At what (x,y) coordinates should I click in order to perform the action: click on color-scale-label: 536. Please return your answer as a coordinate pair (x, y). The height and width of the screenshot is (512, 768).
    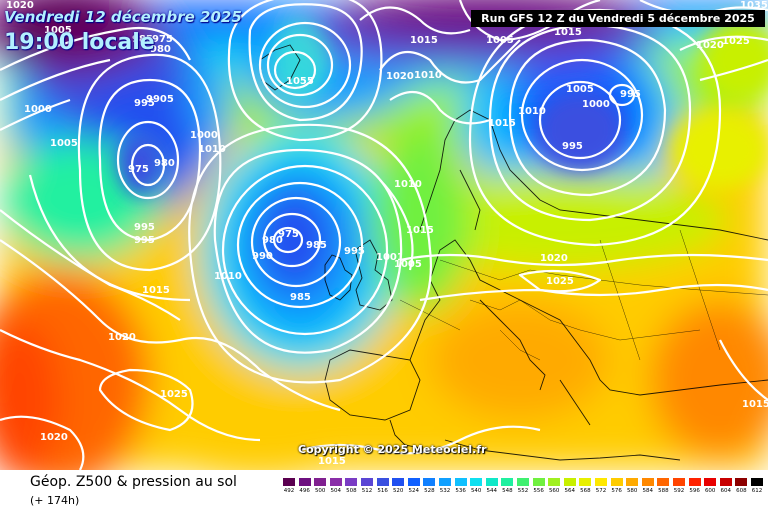
    Looking at the image, I should click on (460, 491).